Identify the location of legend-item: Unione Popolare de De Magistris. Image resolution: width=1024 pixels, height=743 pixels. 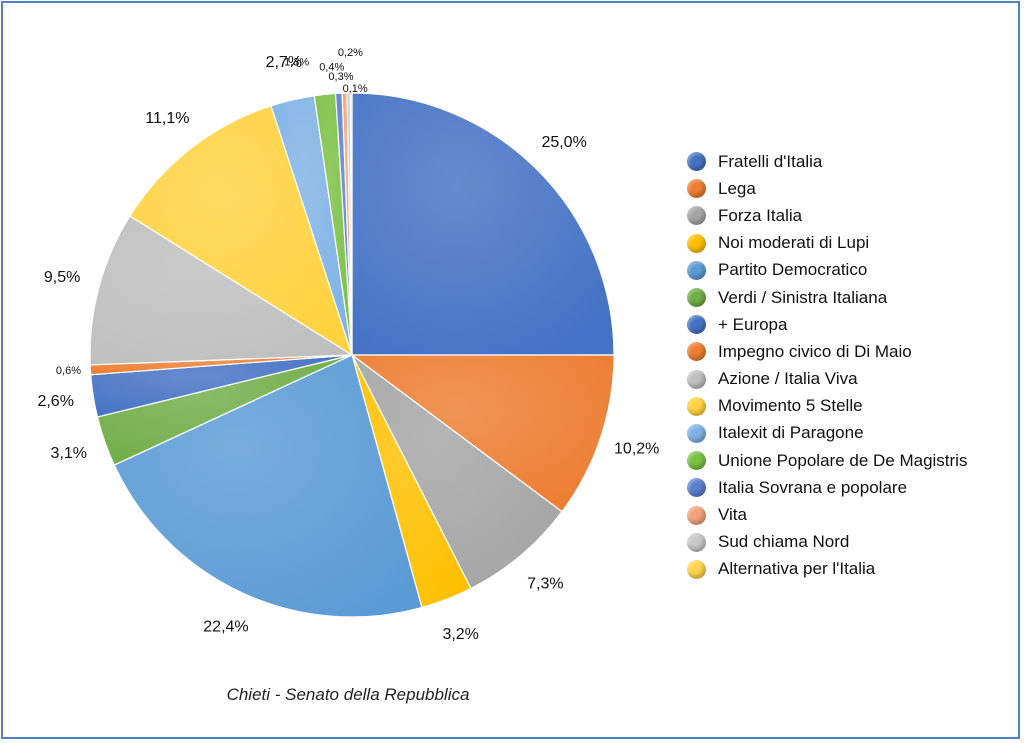
(827, 460).